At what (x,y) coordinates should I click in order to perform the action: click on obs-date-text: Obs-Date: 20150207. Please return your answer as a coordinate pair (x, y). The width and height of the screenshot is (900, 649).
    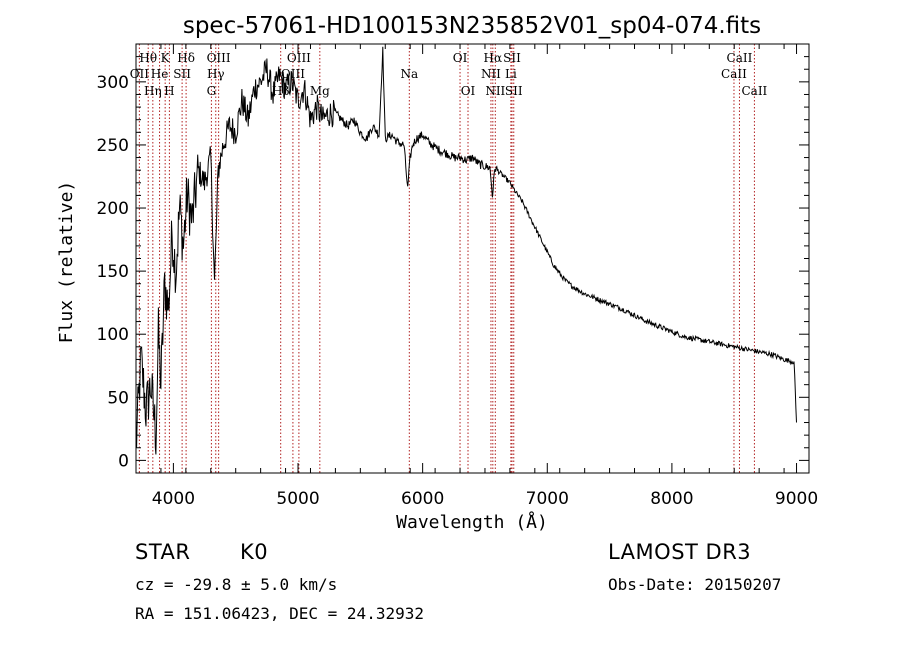
    Looking at the image, I should click on (695, 584).